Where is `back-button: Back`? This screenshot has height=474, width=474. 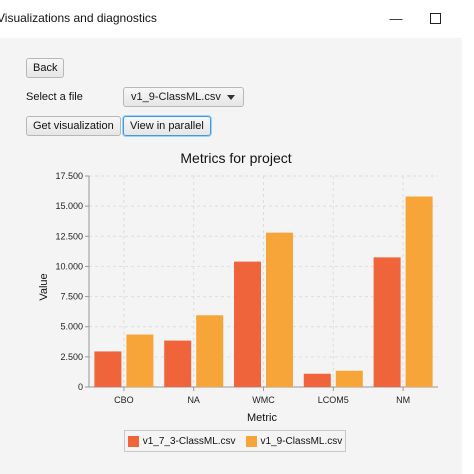
back-button: Back is located at coordinates (45, 68).